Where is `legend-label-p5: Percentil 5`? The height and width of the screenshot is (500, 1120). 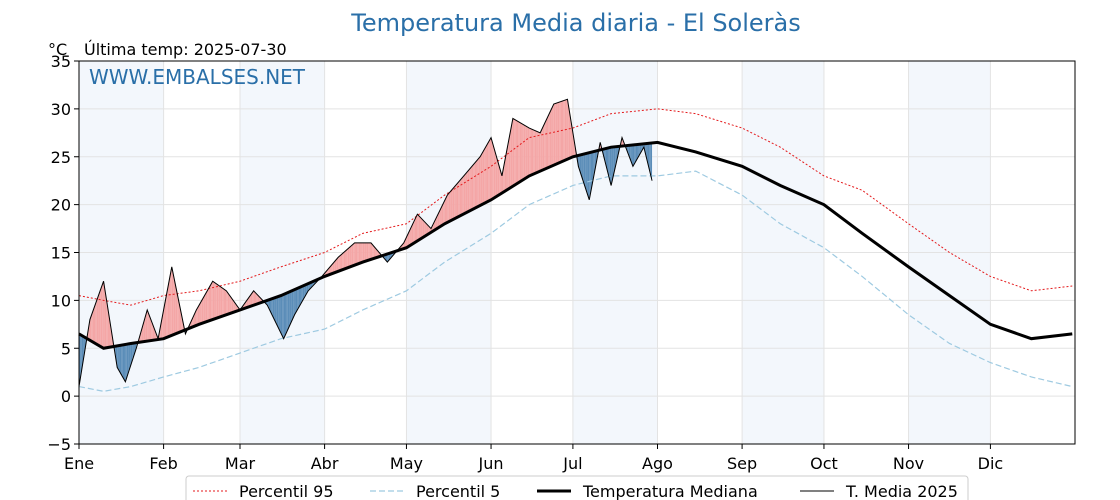 legend-label-p5: Percentil 5 is located at coordinates (458, 491).